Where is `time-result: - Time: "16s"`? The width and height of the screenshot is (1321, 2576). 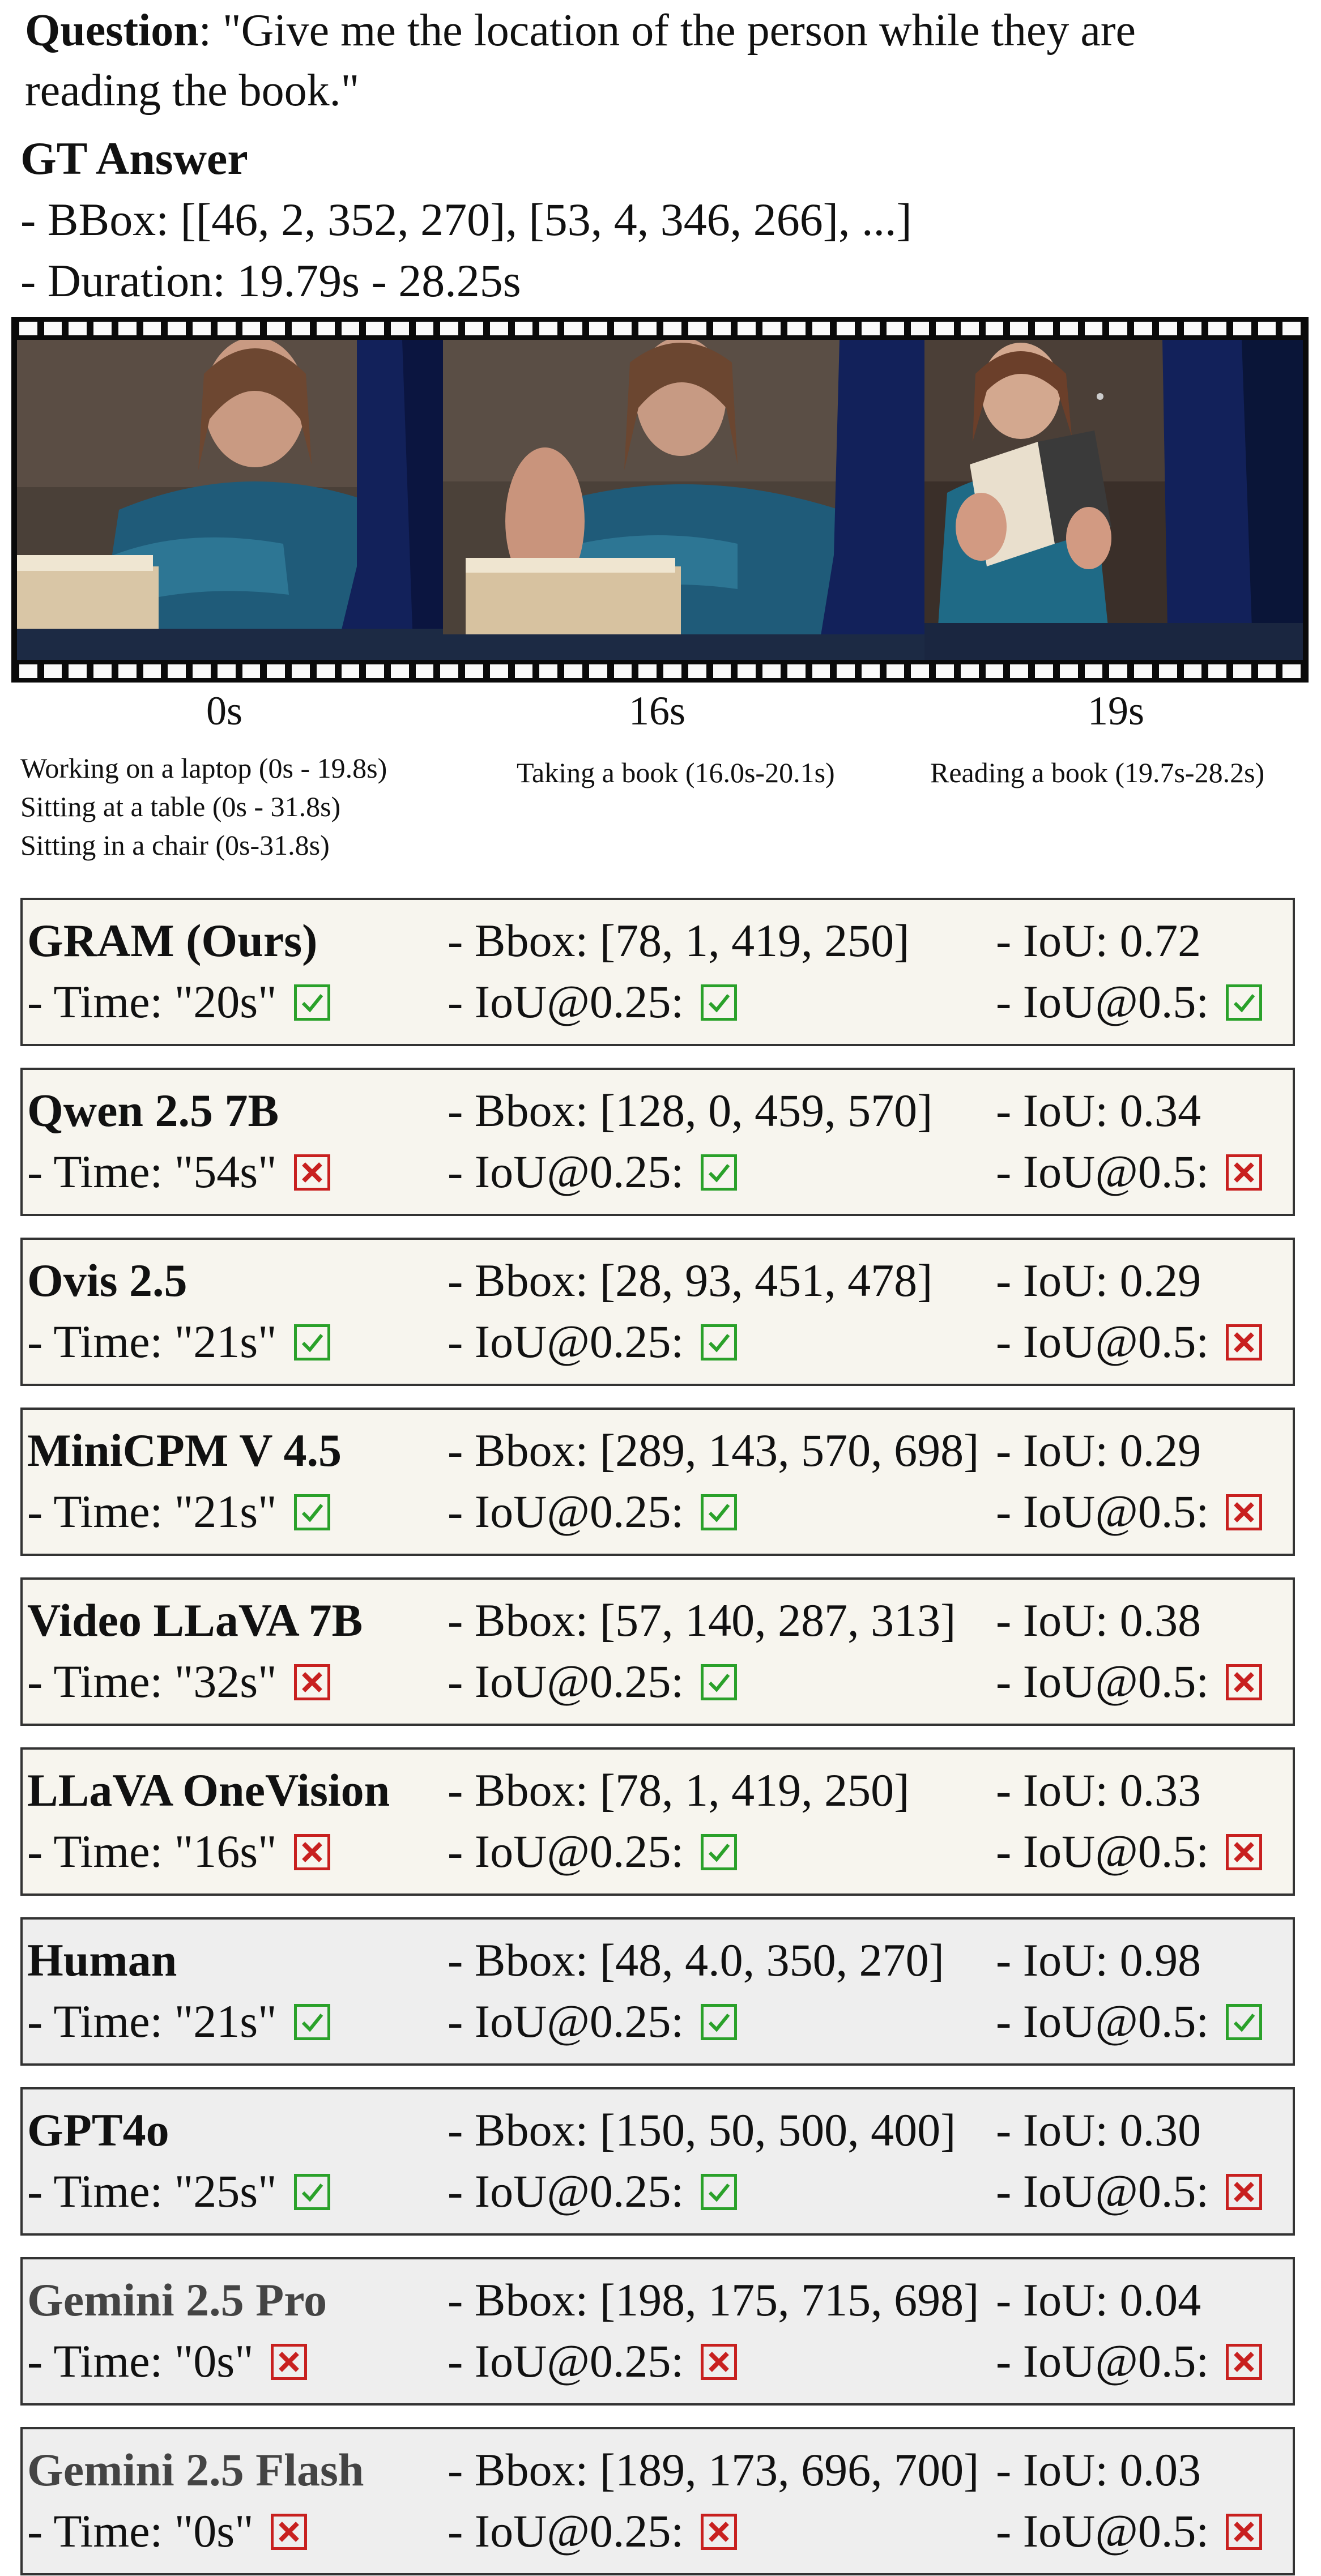 time-result: - Time: "16s" is located at coordinates (178, 1851).